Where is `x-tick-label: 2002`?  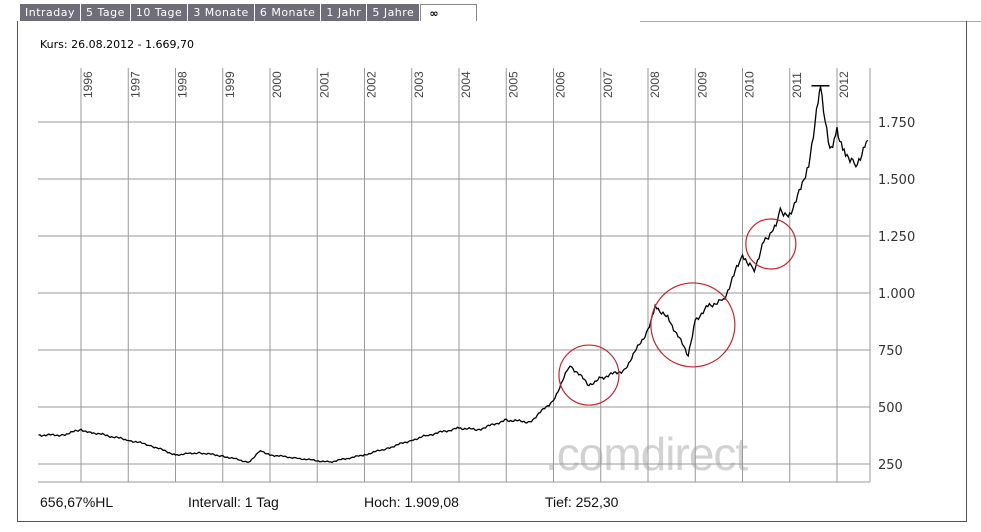 x-tick-label: 2002 is located at coordinates (372, 84).